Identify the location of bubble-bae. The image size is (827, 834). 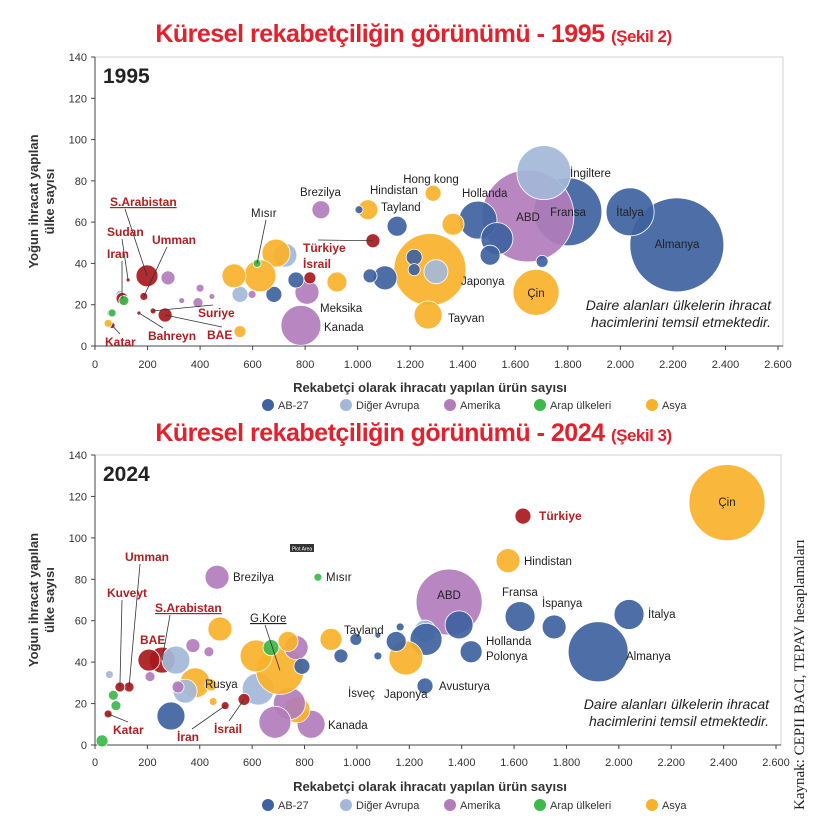
(149, 660).